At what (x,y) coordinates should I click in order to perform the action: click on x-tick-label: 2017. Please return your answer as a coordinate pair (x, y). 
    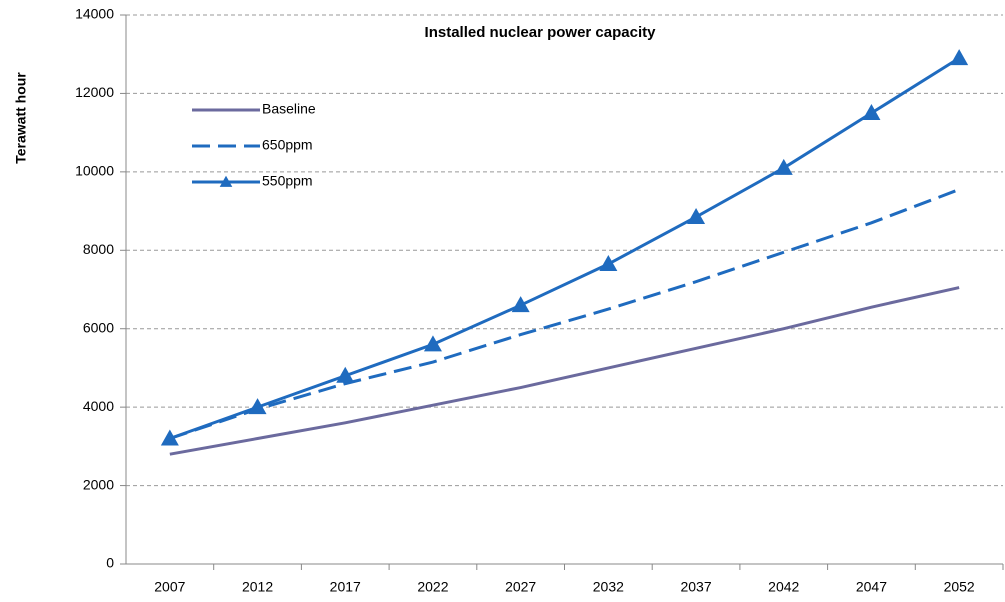
    Looking at the image, I should click on (345, 587).